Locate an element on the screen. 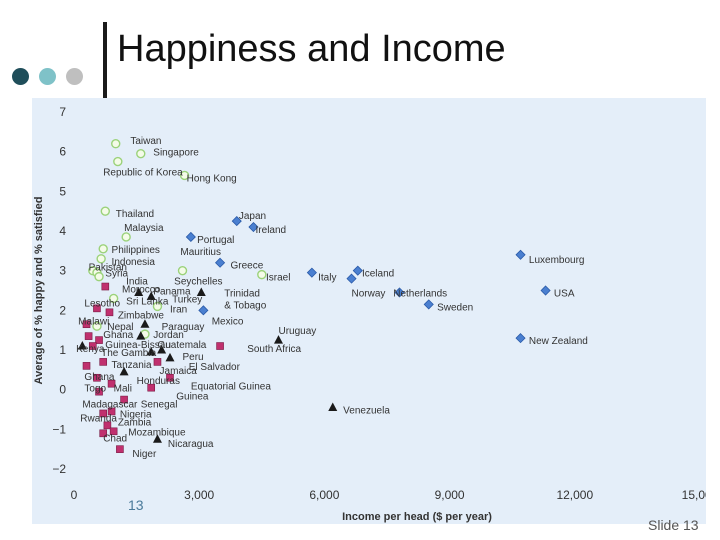 The image size is (720, 540). point-label: Malaysia is located at coordinates (144, 228).